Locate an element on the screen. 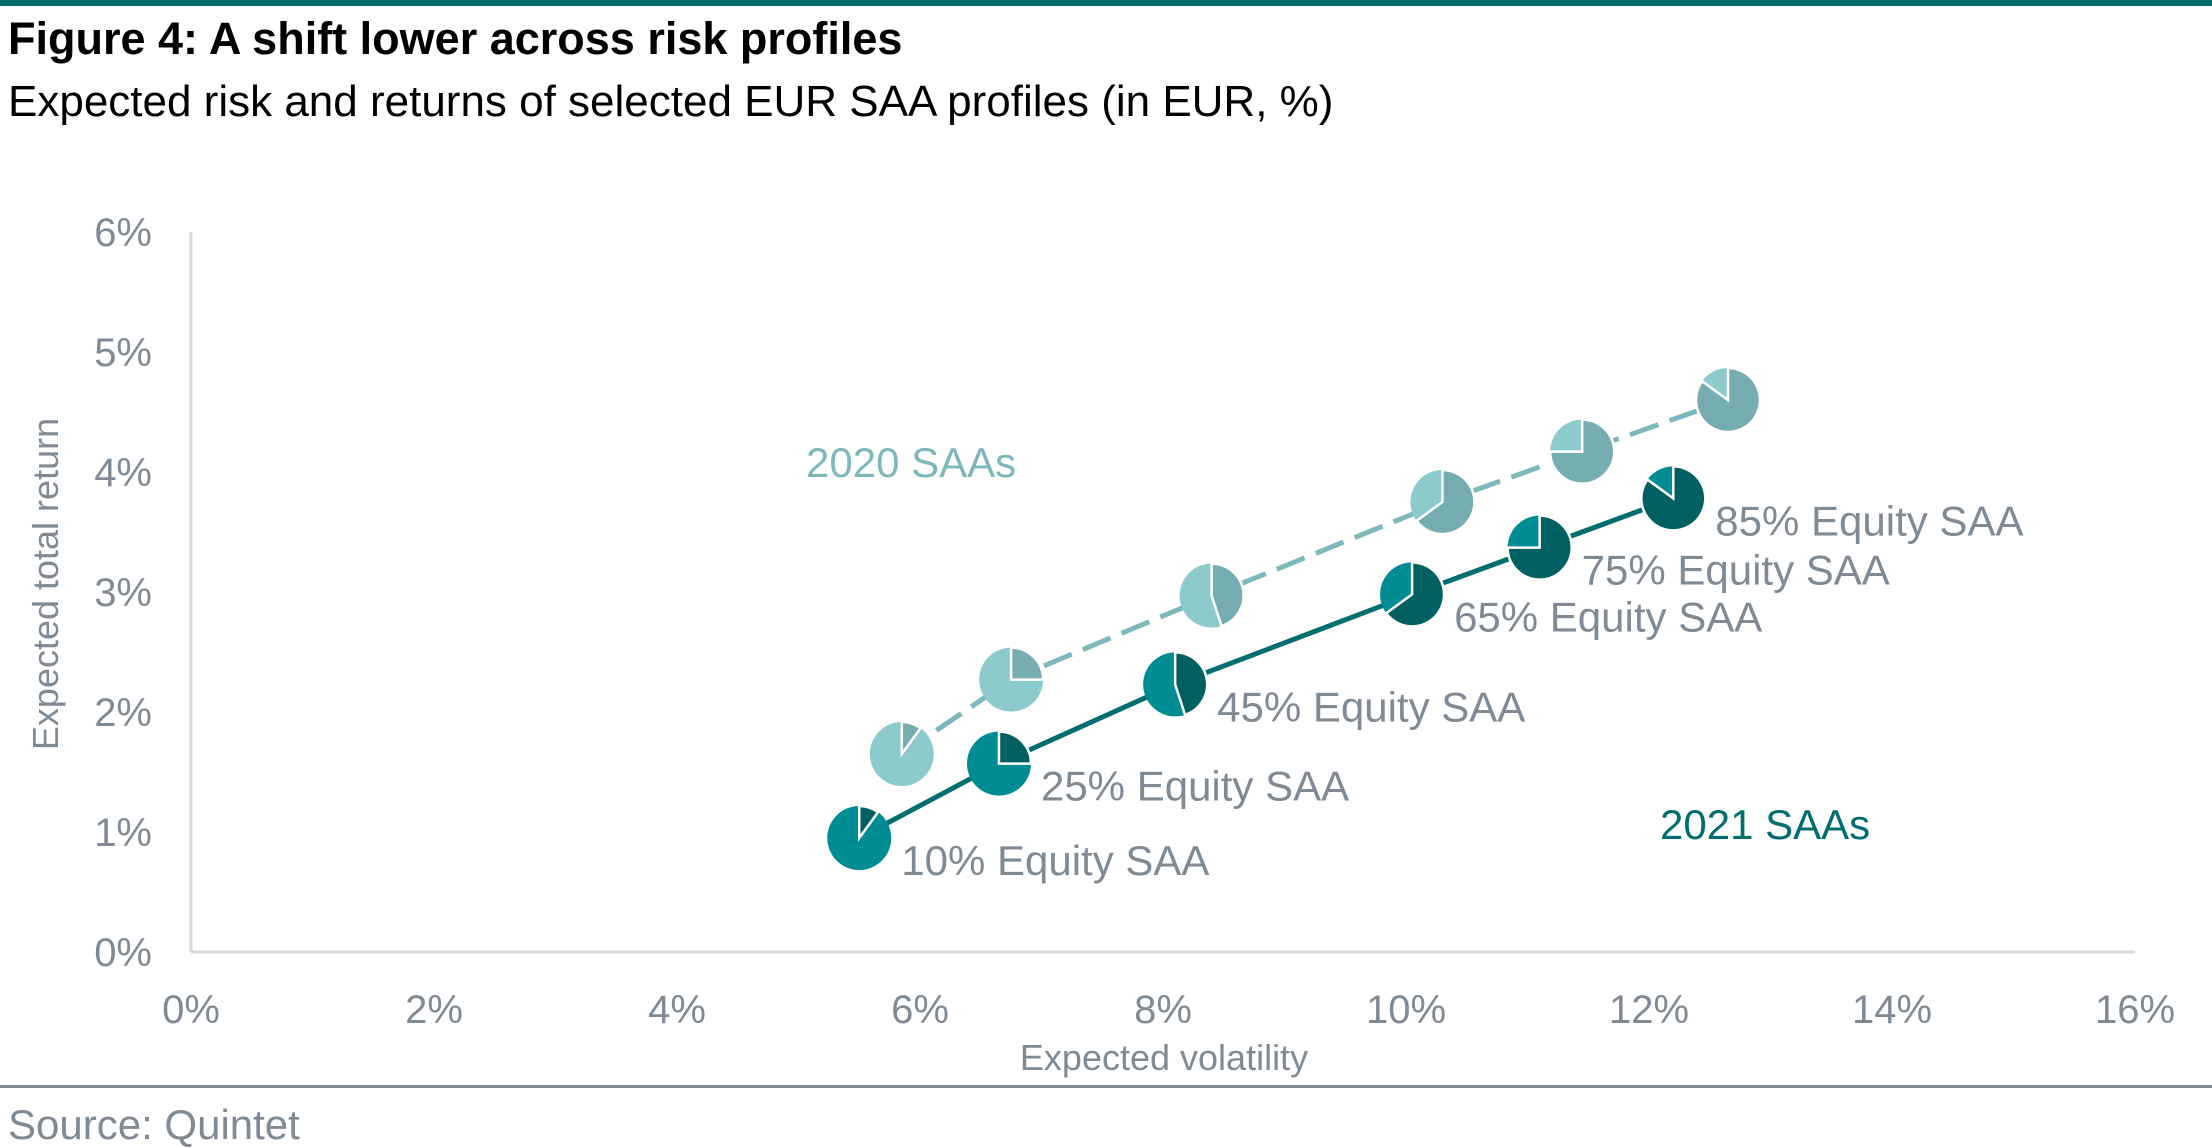 The image size is (2212, 1148). x-tick-label: 14% is located at coordinates (1892, 1010).